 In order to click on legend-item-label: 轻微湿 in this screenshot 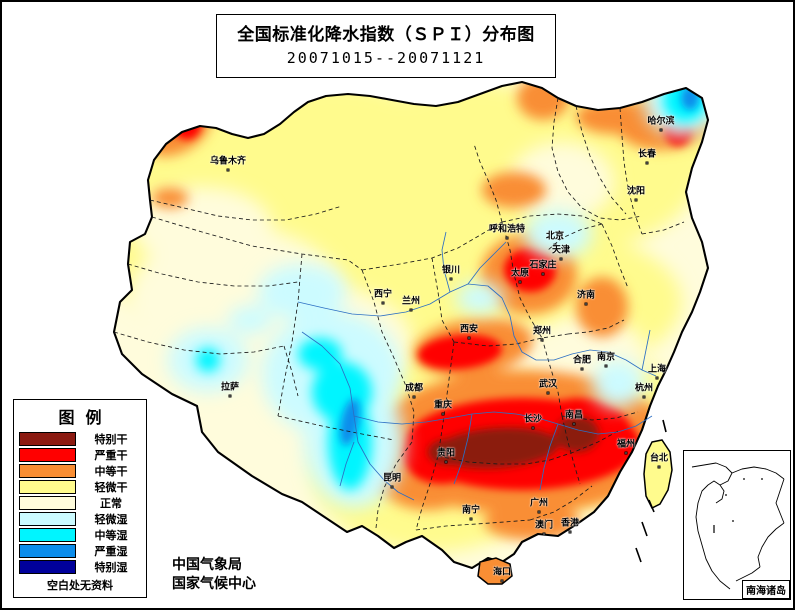, I will do `click(111, 519)`.